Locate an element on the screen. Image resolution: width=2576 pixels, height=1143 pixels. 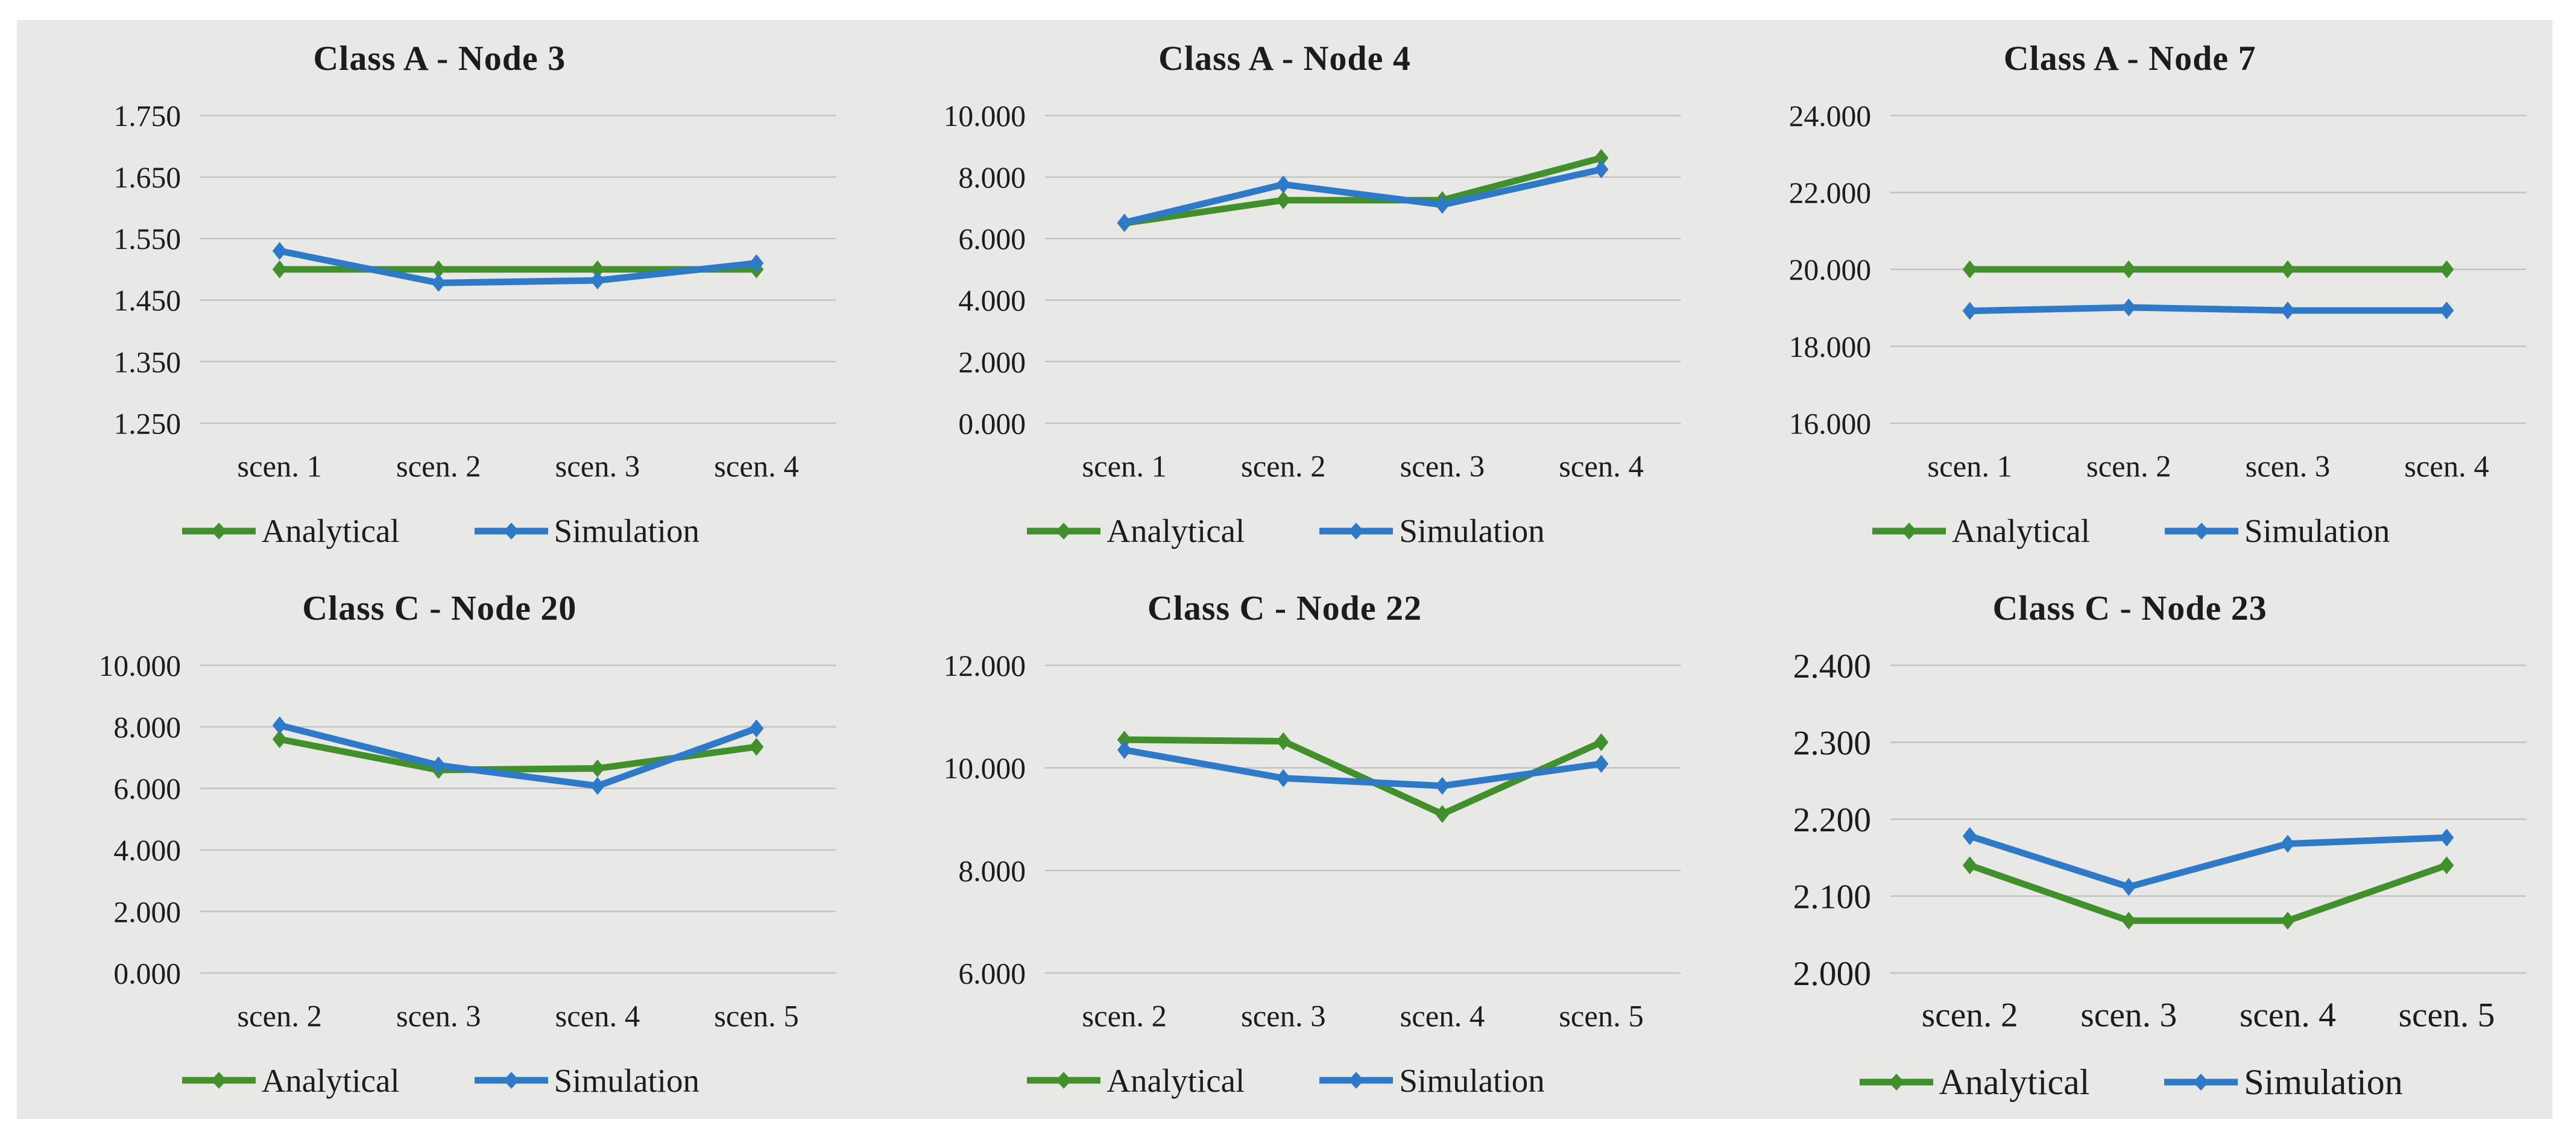
y-tick-label: 2.200 is located at coordinates (1832, 820).